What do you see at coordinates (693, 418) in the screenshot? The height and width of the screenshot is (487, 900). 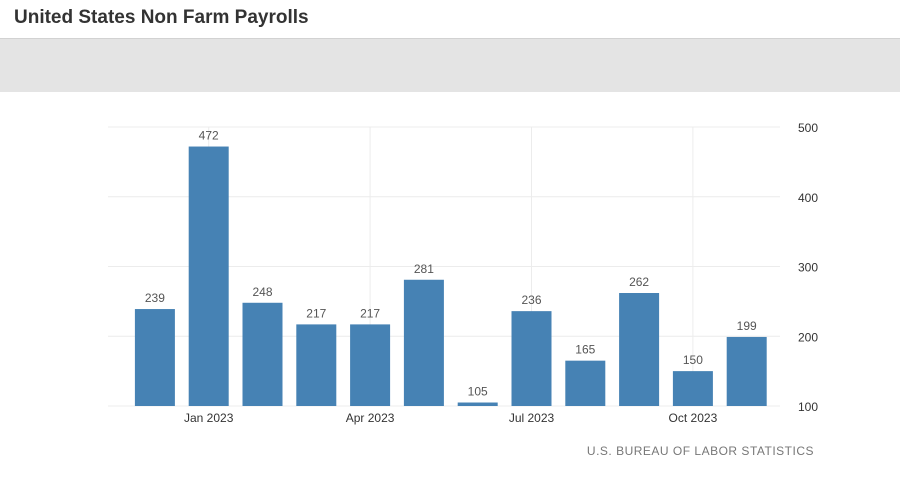 I see `x-tick-label: Oct 2023` at bounding box center [693, 418].